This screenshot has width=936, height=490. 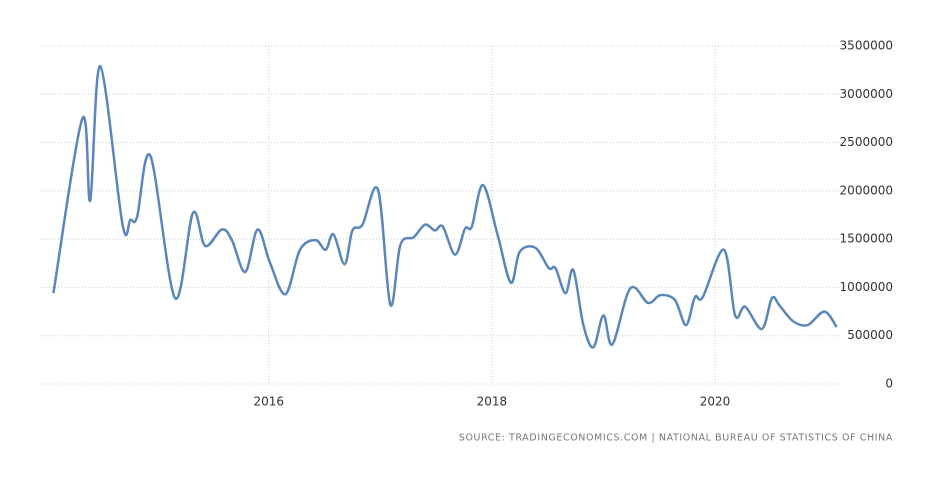 What do you see at coordinates (870, 335) in the screenshot?
I see `y-tick-label: 500000` at bounding box center [870, 335].